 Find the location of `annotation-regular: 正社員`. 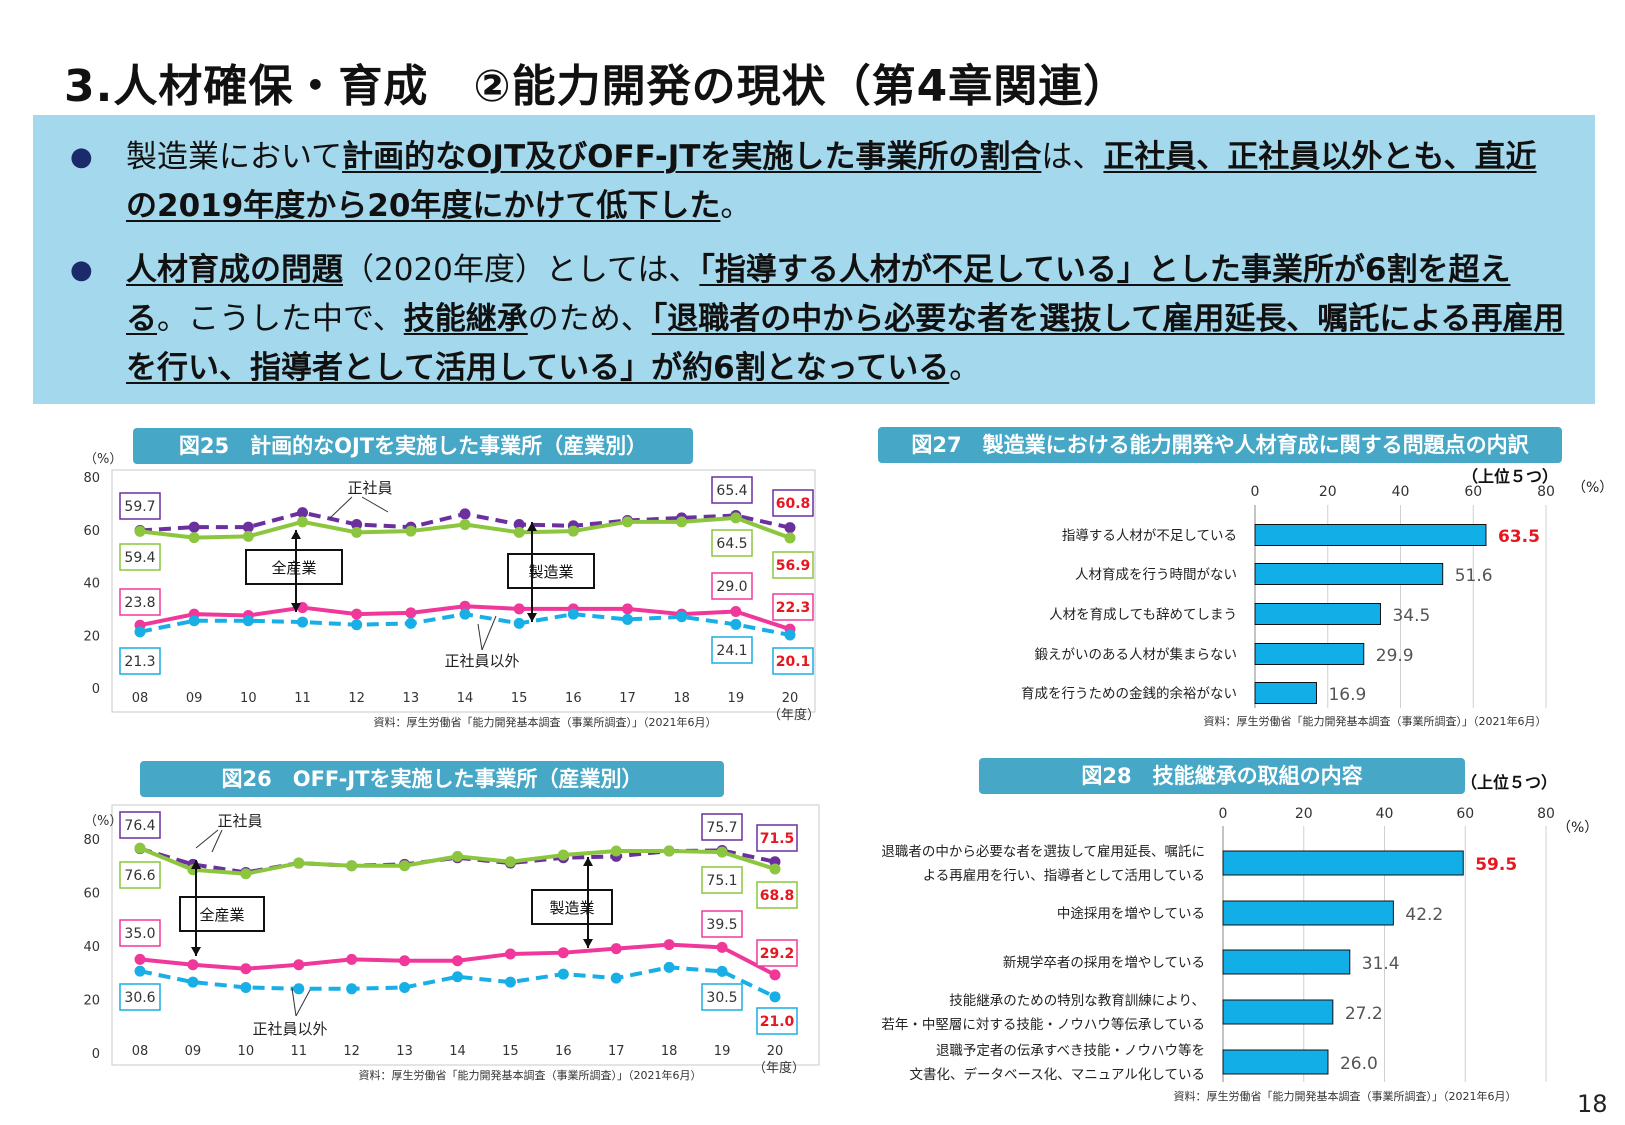

annotation-regular: 正社員 is located at coordinates (369, 488).